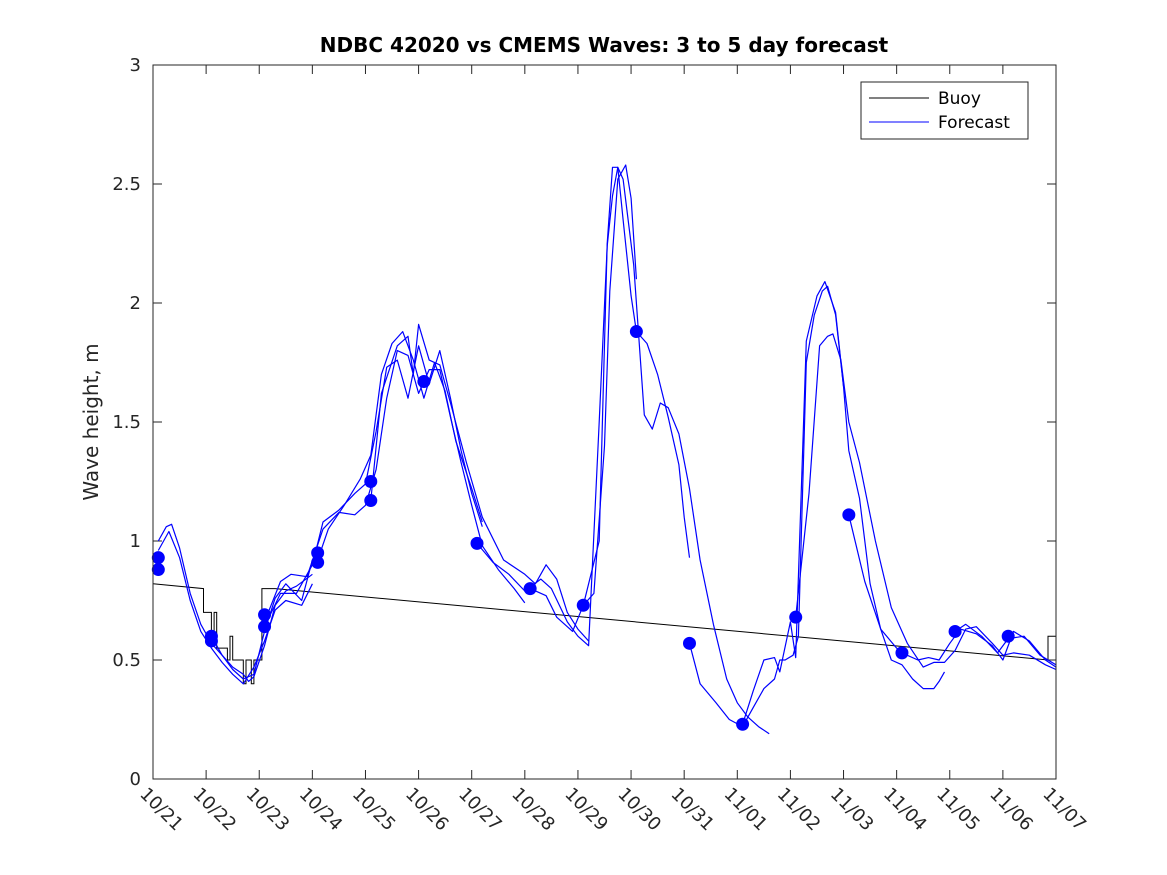 The height and width of the screenshot is (875, 1167). I want to click on y-tick-label-4: 2, so click(135, 303).